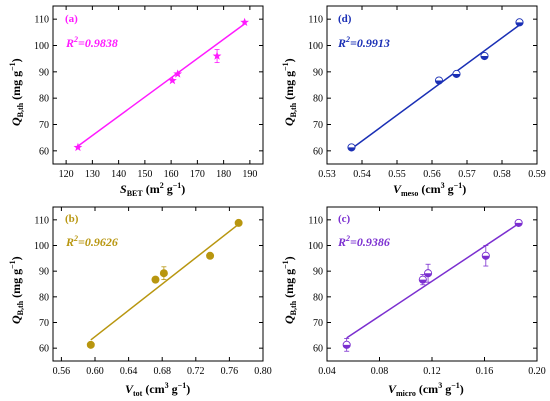 Image resolution: width=550 pixels, height=401 pixels. Describe the element at coordinates (370, 43) in the screenshot. I see `r2-value: =0.9913` at that location.